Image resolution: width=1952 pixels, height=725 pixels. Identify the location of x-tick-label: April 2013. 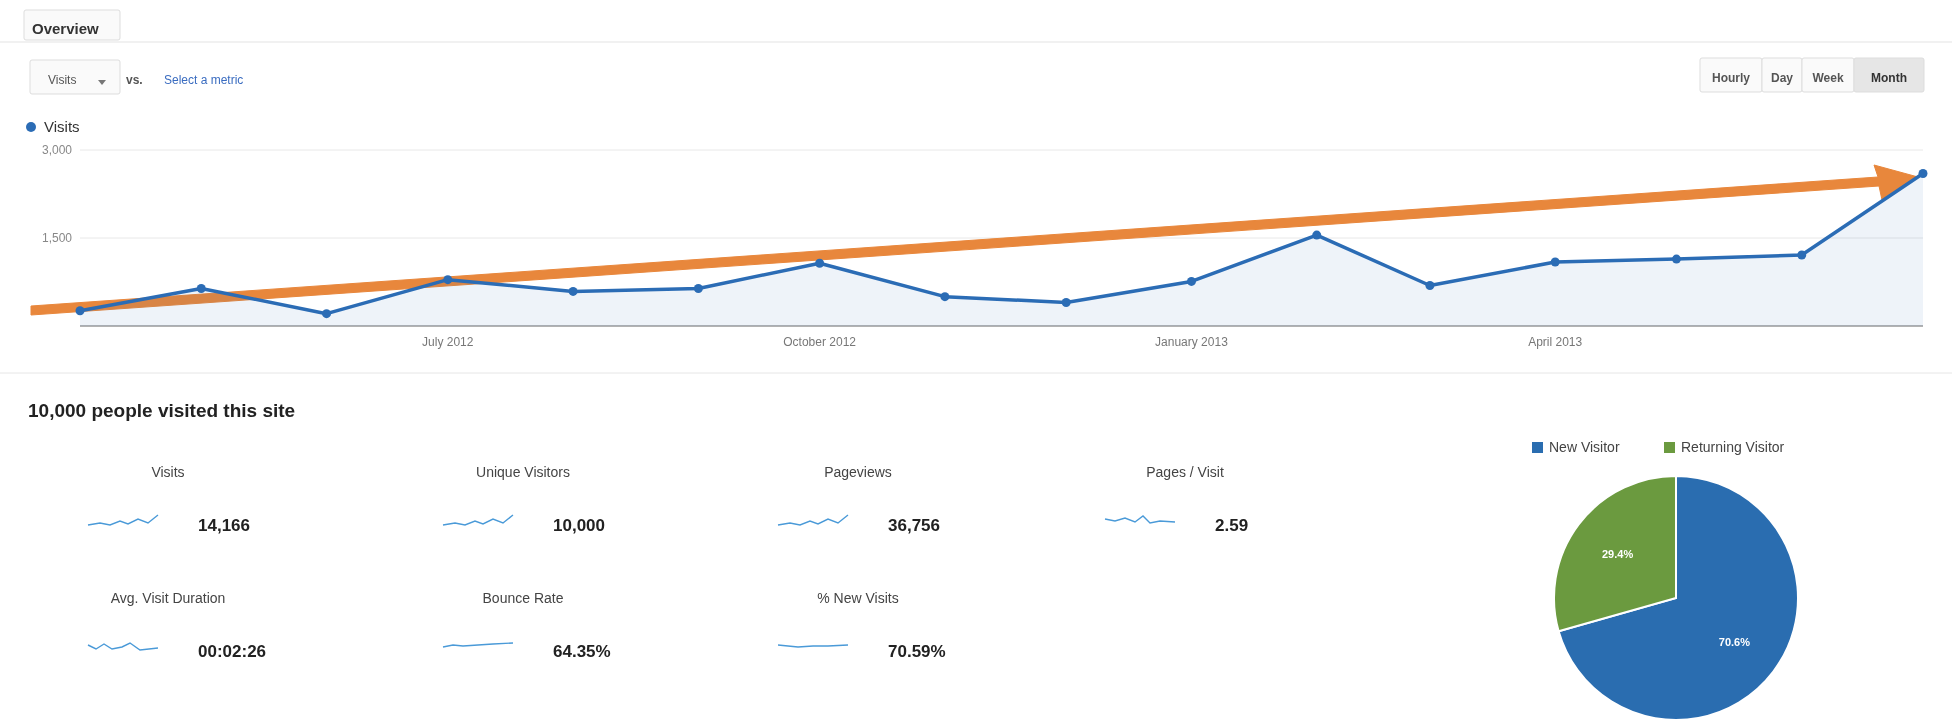
(1555, 342).